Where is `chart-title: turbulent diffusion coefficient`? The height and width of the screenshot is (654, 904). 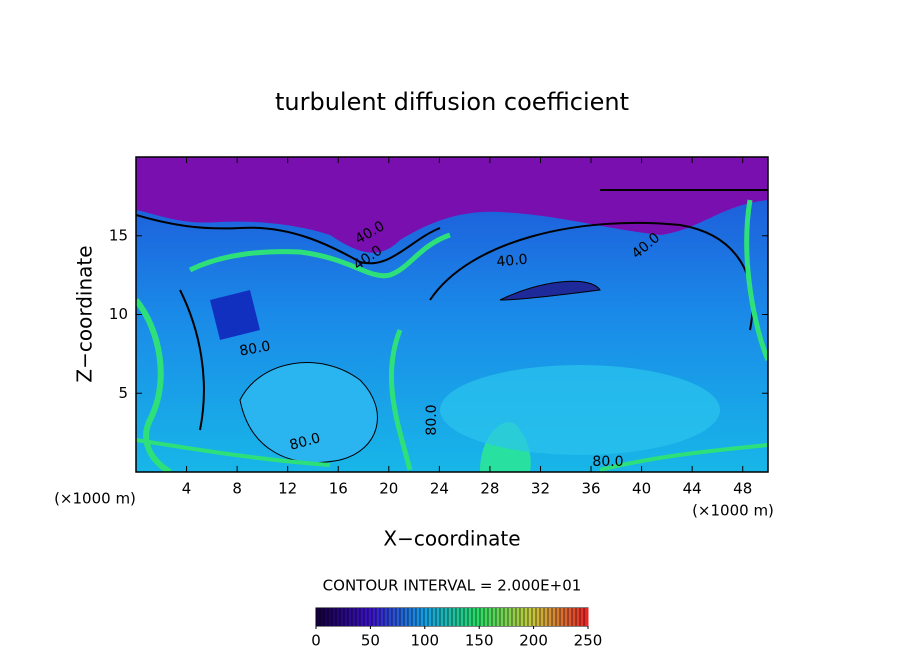
chart-title: turbulent diffusion coefficient is located at coordinates (452, 102).